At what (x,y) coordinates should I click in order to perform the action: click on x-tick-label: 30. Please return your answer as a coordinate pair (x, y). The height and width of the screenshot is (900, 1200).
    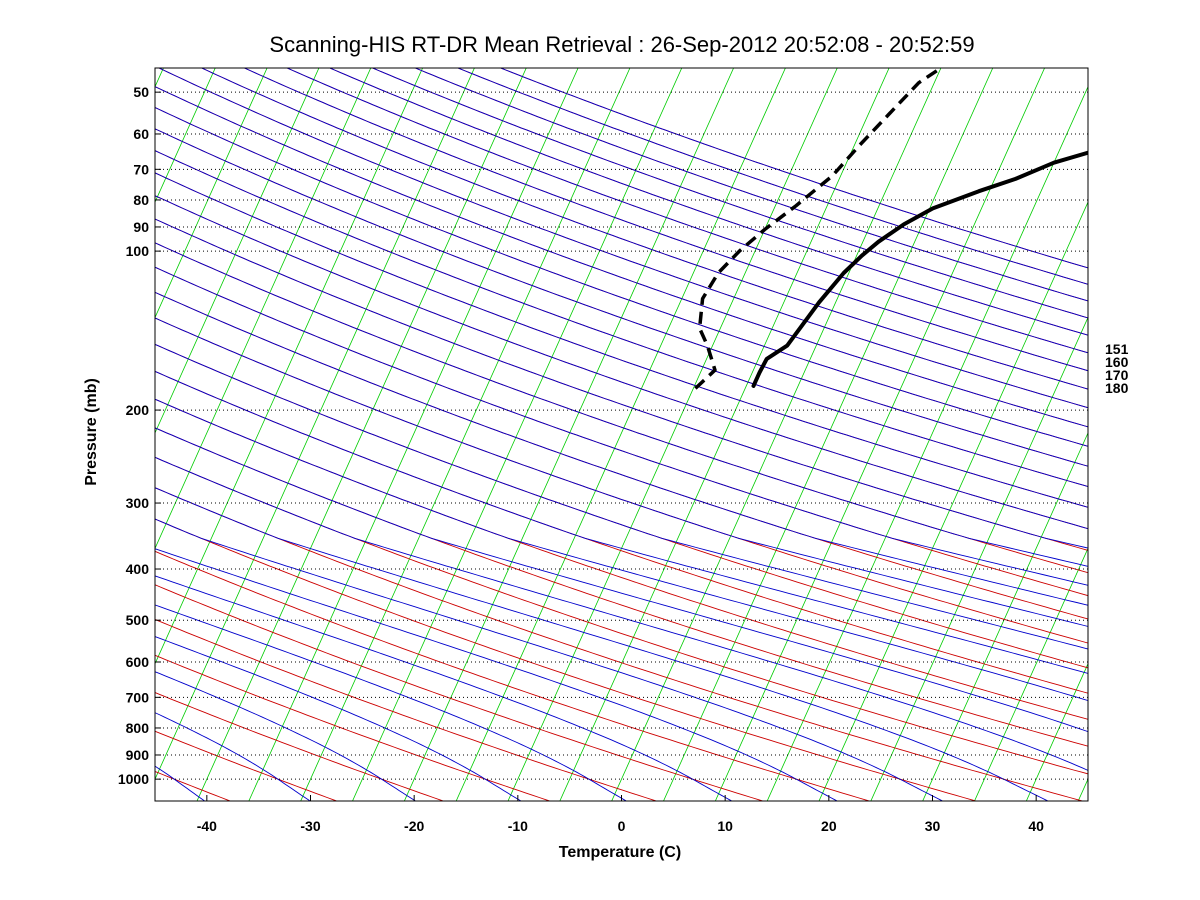
    Looking at the image, I should click on (933, 826).